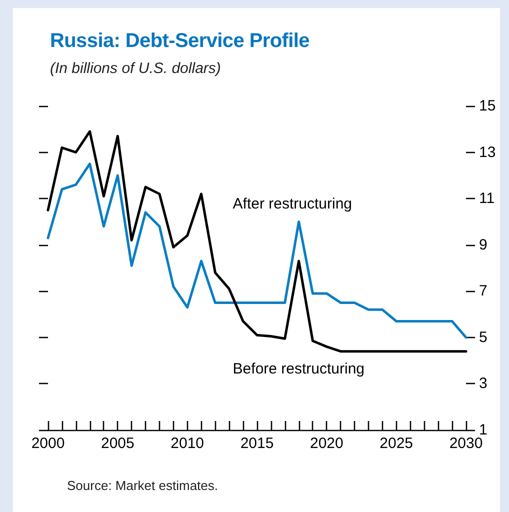  What do you see at coordinates (117, 443) in the screenshot?
I see `x-tick-label: 2005` at bounding box center [117, 443].